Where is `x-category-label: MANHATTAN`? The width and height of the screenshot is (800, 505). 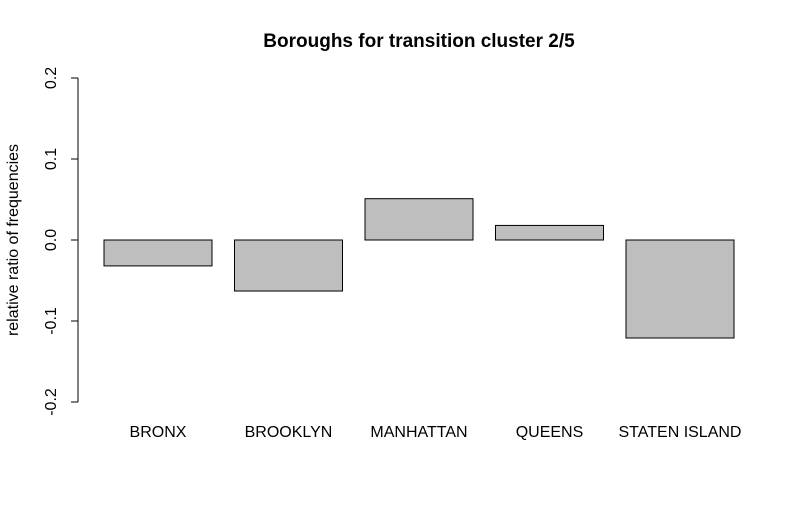 x-category-label: MANHATTAN is located at coordinates (418, 432).